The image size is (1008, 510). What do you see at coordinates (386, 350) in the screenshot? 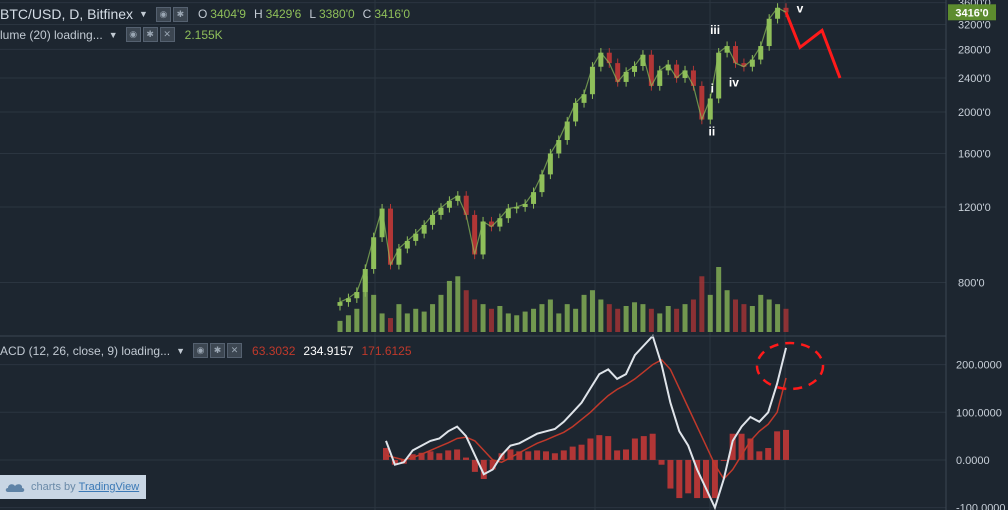
I see `macd-value-3: 171.6125` at bounding box center [386, 350].